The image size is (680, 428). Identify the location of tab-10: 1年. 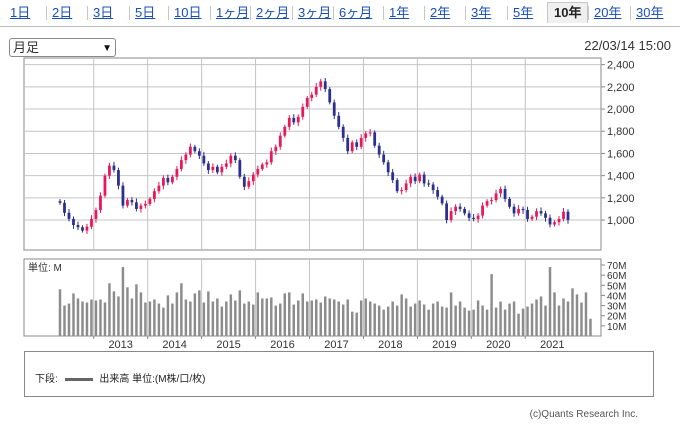
(399, 12).